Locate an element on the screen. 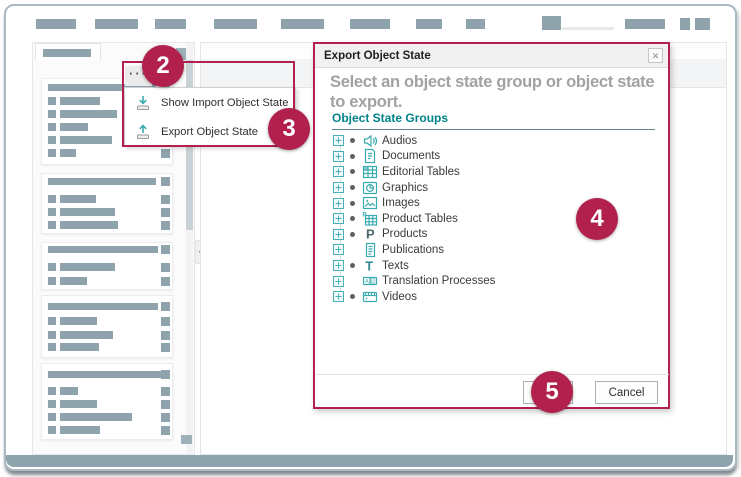  tree-row-product-tables: P Product Tables is located at coordinates (493, 219).